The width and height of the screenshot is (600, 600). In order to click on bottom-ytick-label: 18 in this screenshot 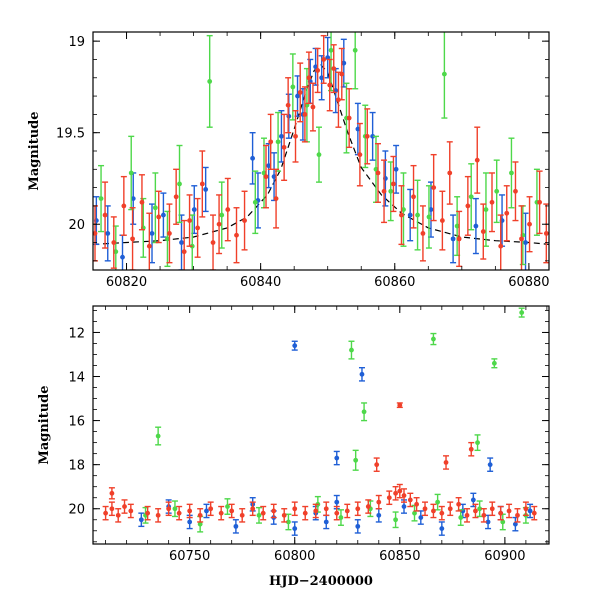, I will do `click(76, 466)`.